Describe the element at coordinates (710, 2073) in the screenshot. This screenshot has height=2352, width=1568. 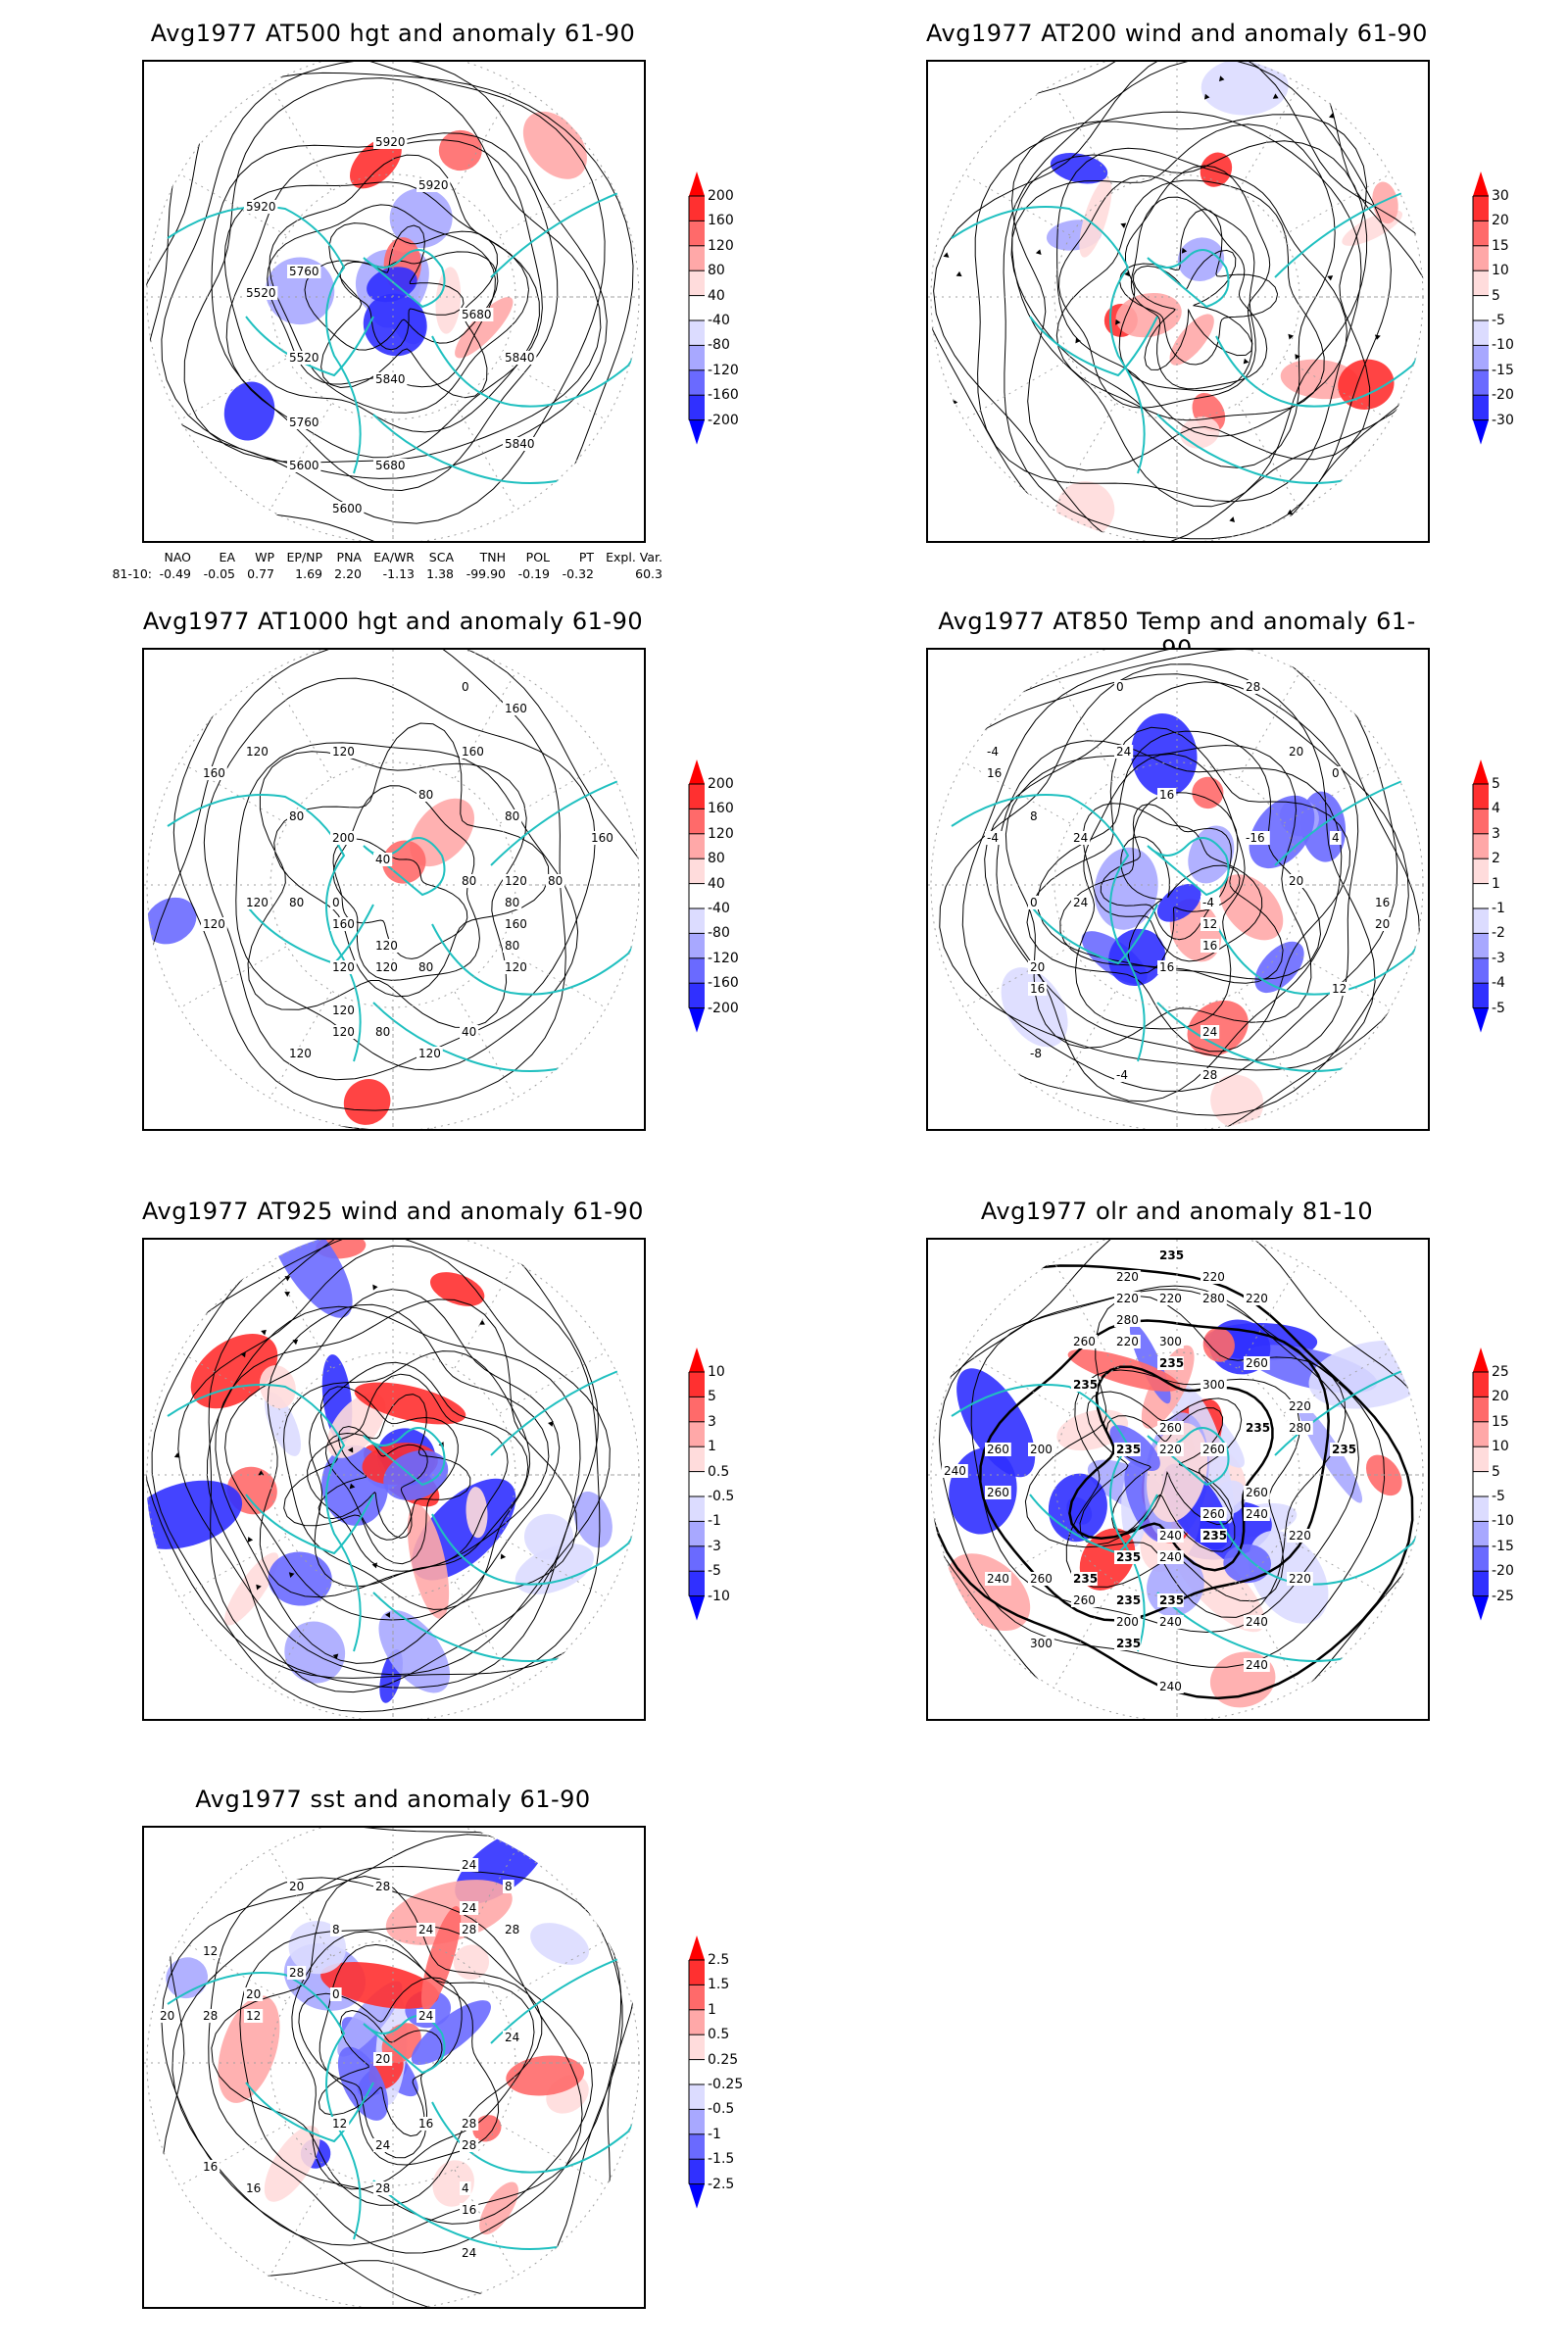
I see `colorbar: 2.5 1.5 1 0.5 0.25 -0.25 -0.5 -1 -1.5 -2.5` at that location.